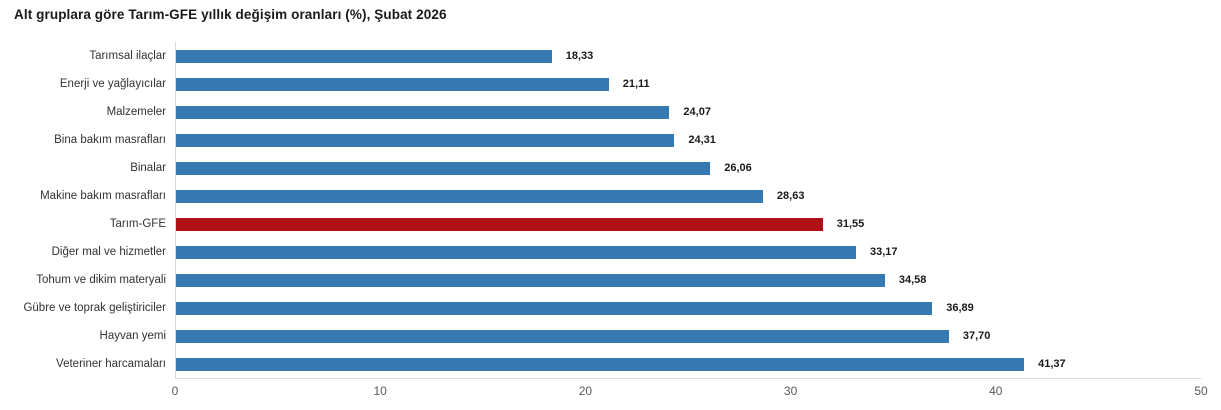 The image size is (1221, 410). What do you see at coordinates (636, 84) in the screenshot?
I see `value-label: 21,11` at bounding box center [636, 84].